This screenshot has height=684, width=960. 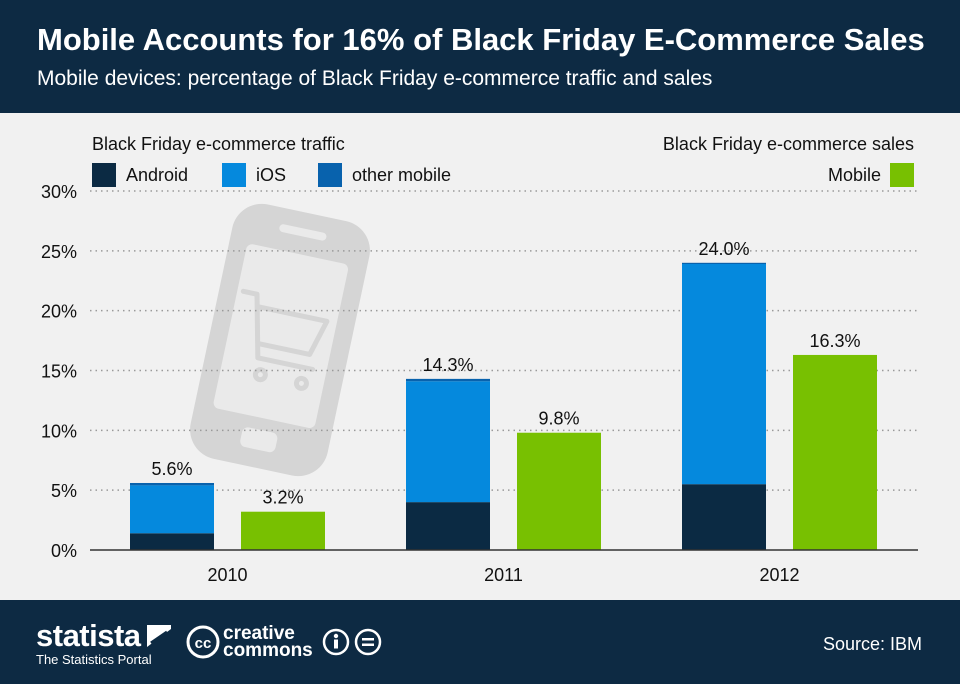 I want to click on legend-label-android: Android, so click(x=157, y=174).